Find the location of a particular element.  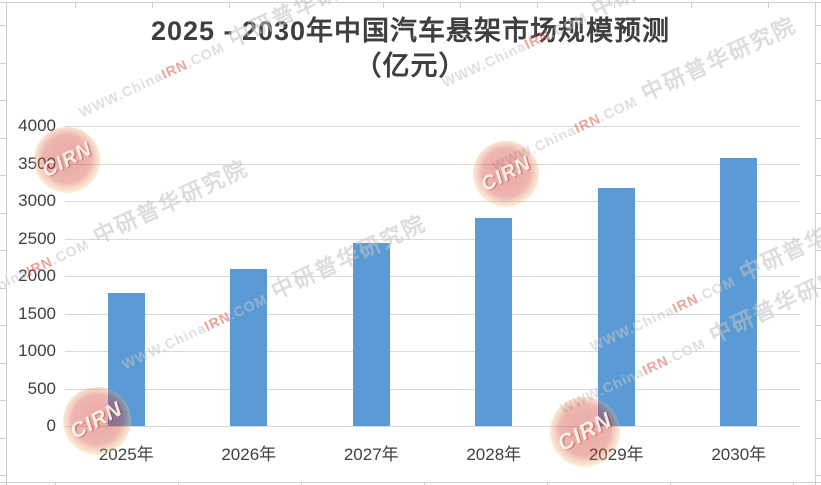

sheet-border-right is located at coordinates (815, 243).